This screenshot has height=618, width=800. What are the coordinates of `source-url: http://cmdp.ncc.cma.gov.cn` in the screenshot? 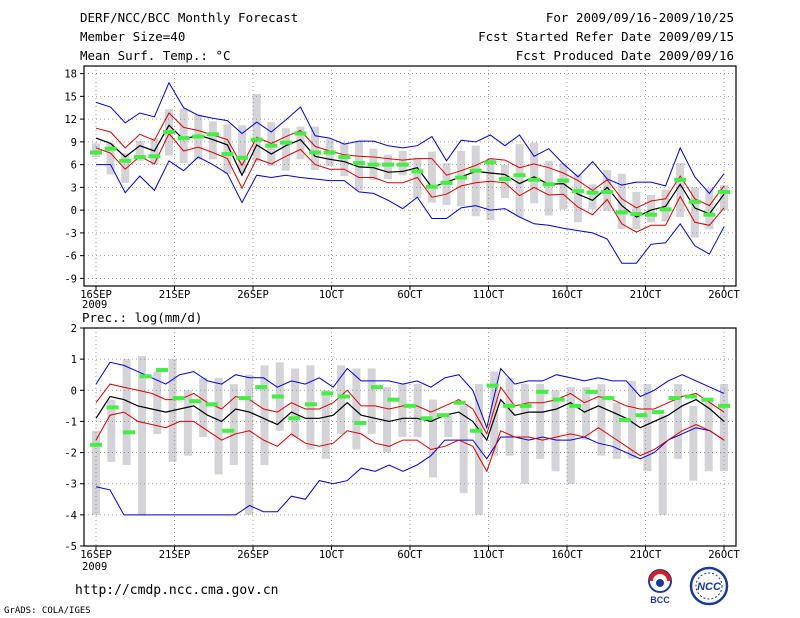 It's located at (177, 590).